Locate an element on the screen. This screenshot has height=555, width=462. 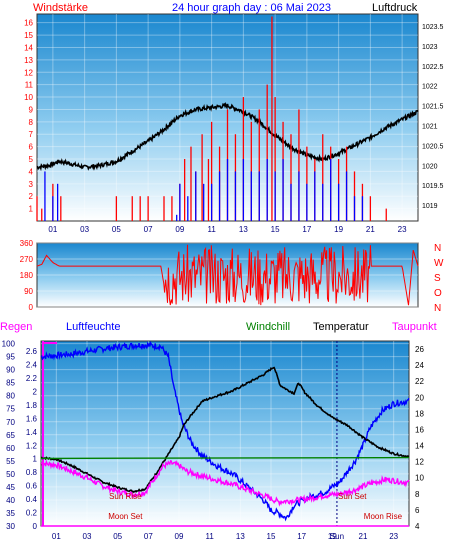
y-outer-tick-label: 75 is located at coordinates (10, 409).